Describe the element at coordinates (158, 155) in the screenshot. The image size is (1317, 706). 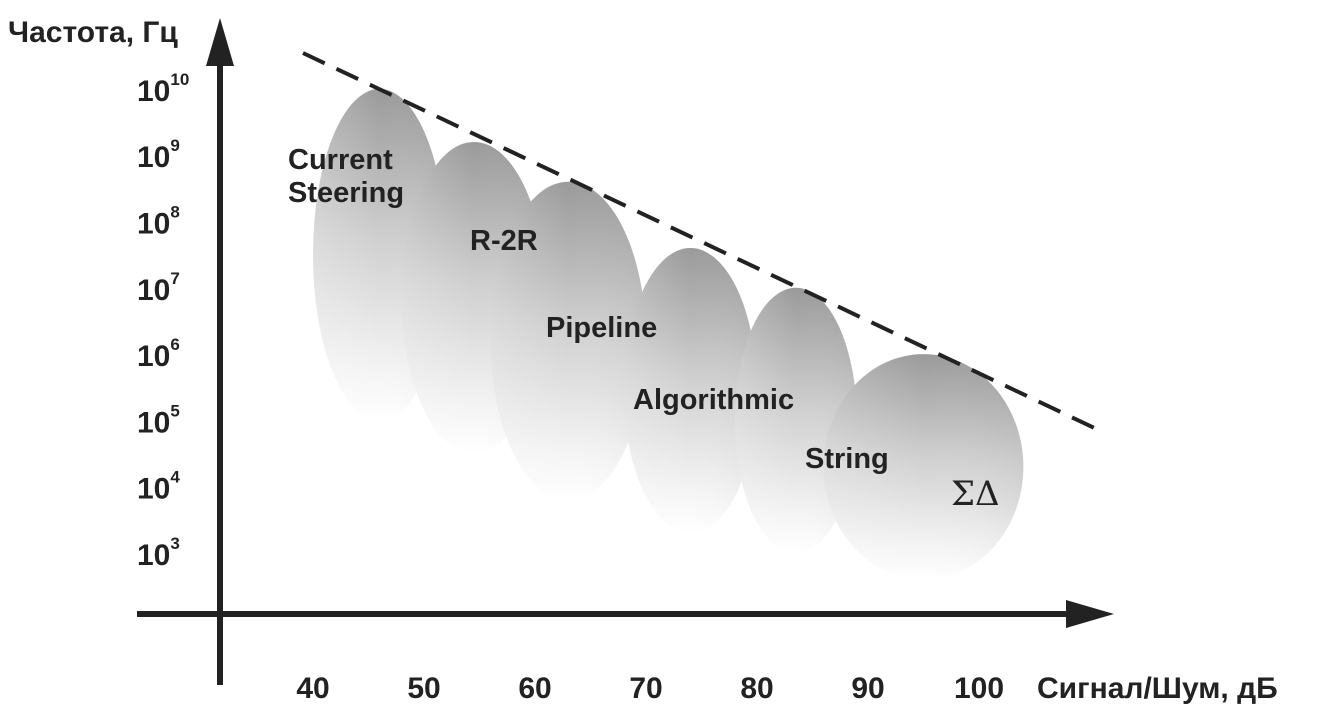
I see `y-tick-label: 10⁹` at that location.